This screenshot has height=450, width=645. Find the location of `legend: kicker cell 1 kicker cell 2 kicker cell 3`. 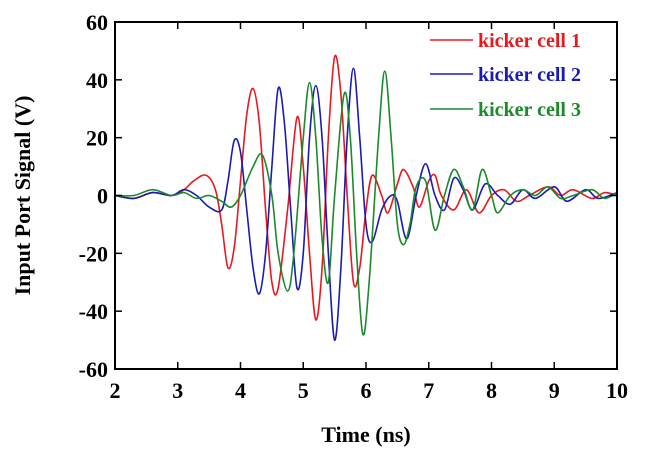

legend: kicker cell 1 kicker cell 2 kicker cell 3 is located at coordinates (505, 75).